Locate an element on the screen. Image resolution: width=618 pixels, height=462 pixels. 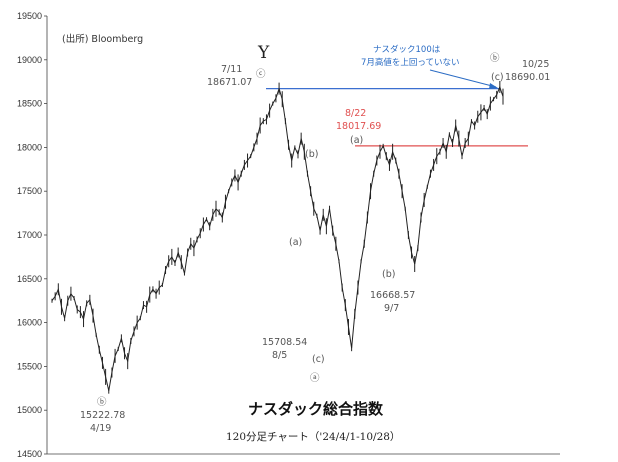
wave-y-label: Y is located at coordinates (263, 53).